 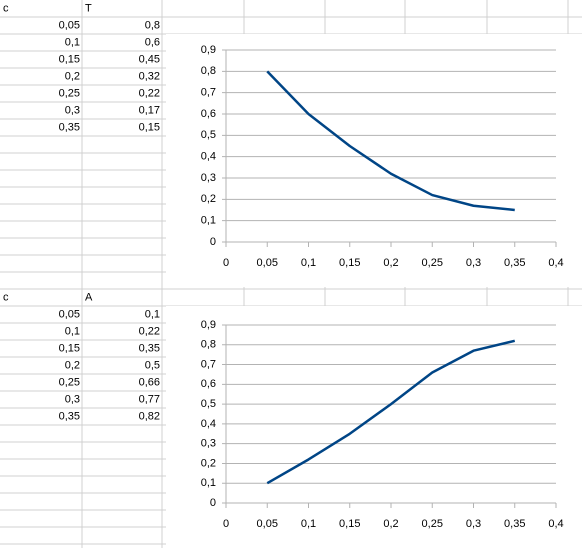 What do you see at coordinates (88, 8) in the screenshot?
I see `header-cell: T` at bounding box center [88, 8].